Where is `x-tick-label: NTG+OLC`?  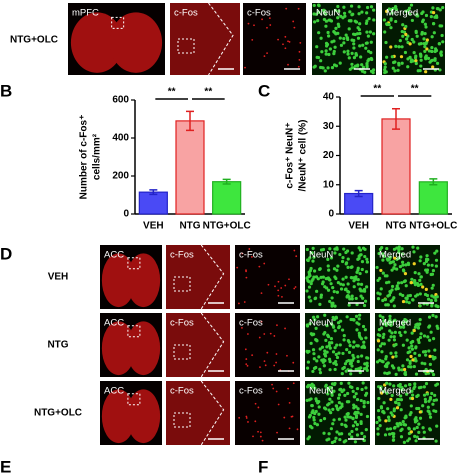
x-tick-label: NTG+OLC is located at coordinates (433, 226).